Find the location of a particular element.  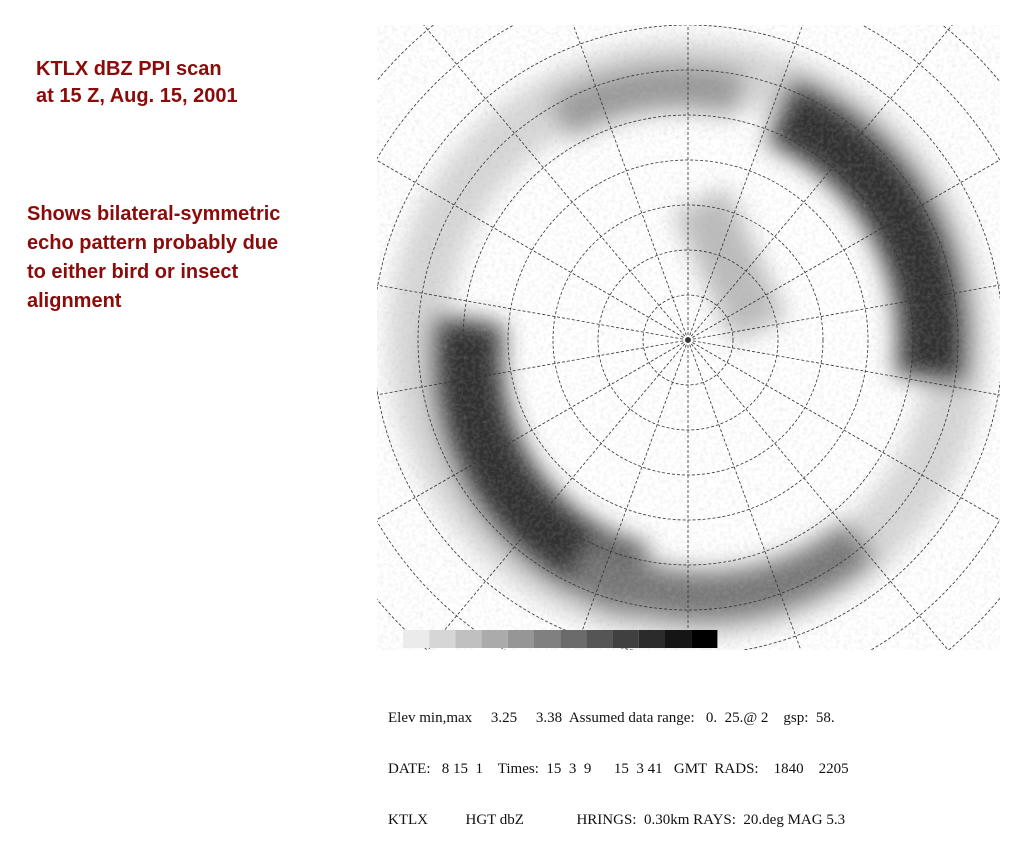

description-line: alignment is located at coordinates (74, 301).